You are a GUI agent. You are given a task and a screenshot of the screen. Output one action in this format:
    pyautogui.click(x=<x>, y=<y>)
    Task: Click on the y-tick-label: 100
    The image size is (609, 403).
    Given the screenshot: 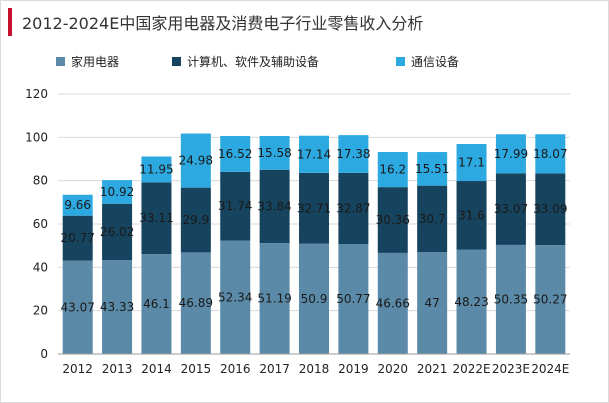 What is the action you would take?
    pyautogui.click(x=36, y=137)
    